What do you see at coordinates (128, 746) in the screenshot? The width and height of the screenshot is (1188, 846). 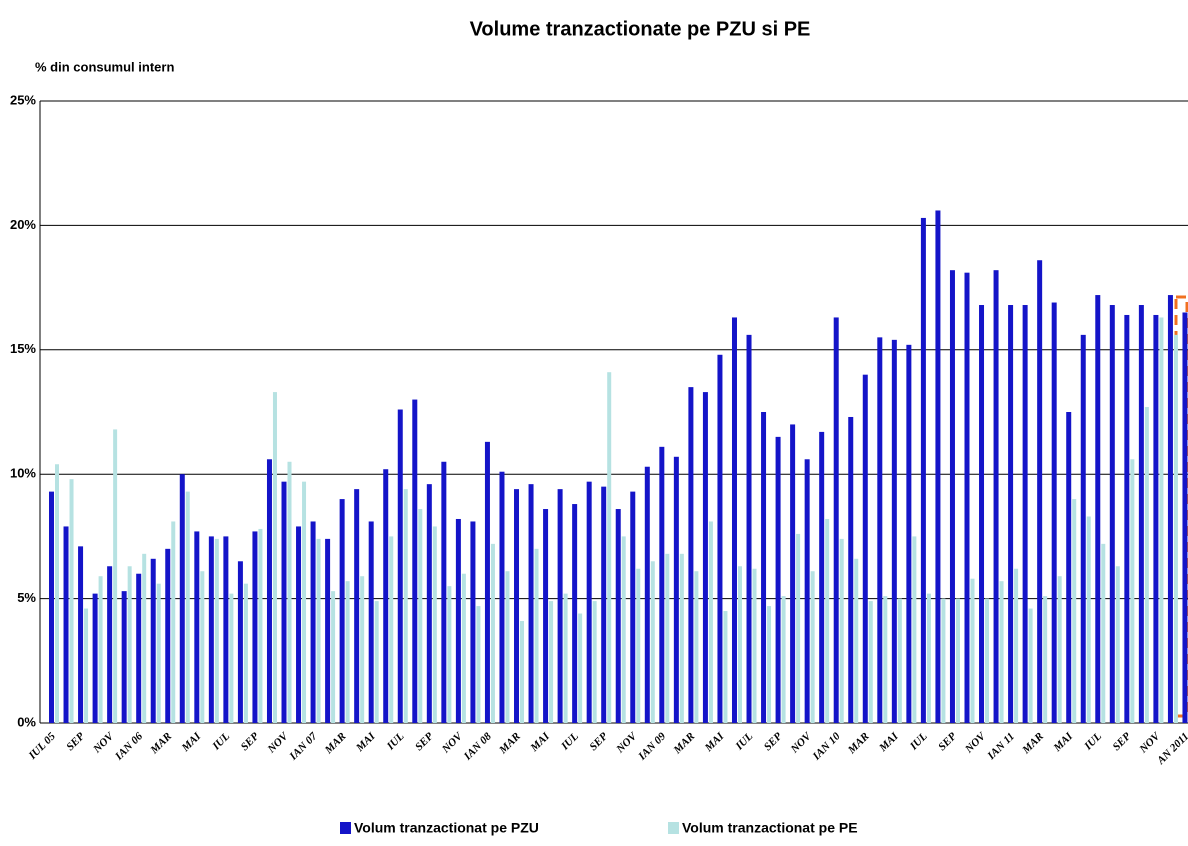 I see `x-tick-label: IAN 06` at bounding box center [128, 746].